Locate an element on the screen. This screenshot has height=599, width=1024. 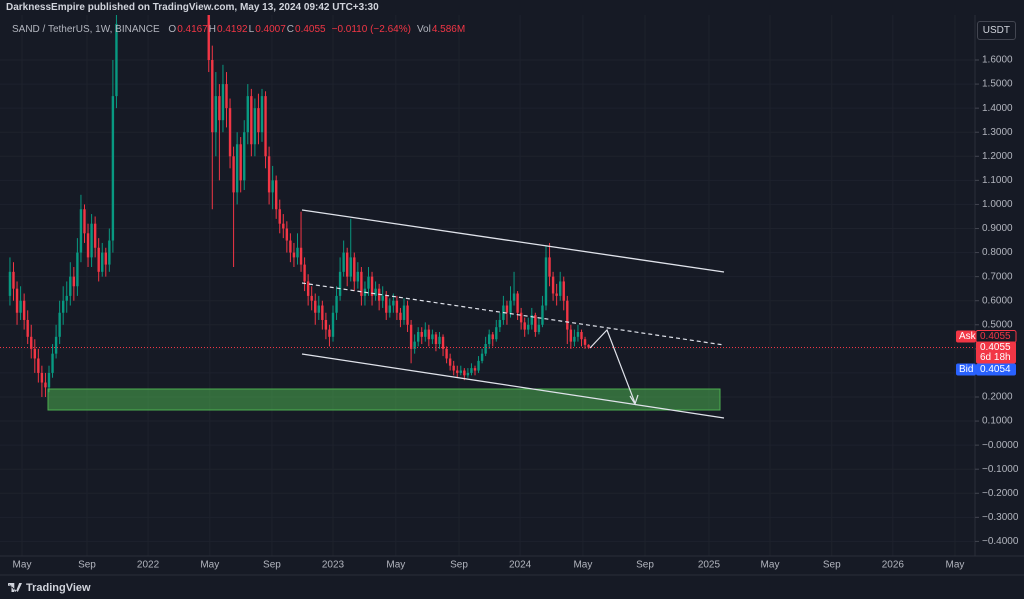
bid-value: 0.4054 is located at coordinates (995, 369).